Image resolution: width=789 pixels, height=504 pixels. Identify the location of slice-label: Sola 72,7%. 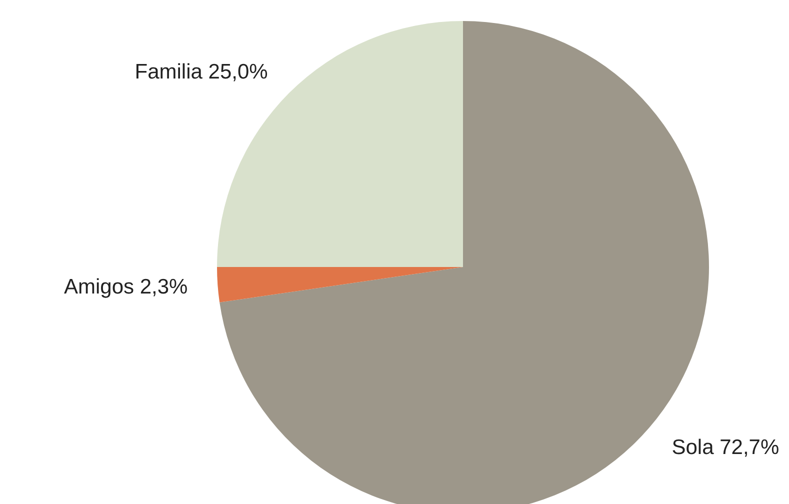
(726, 448).